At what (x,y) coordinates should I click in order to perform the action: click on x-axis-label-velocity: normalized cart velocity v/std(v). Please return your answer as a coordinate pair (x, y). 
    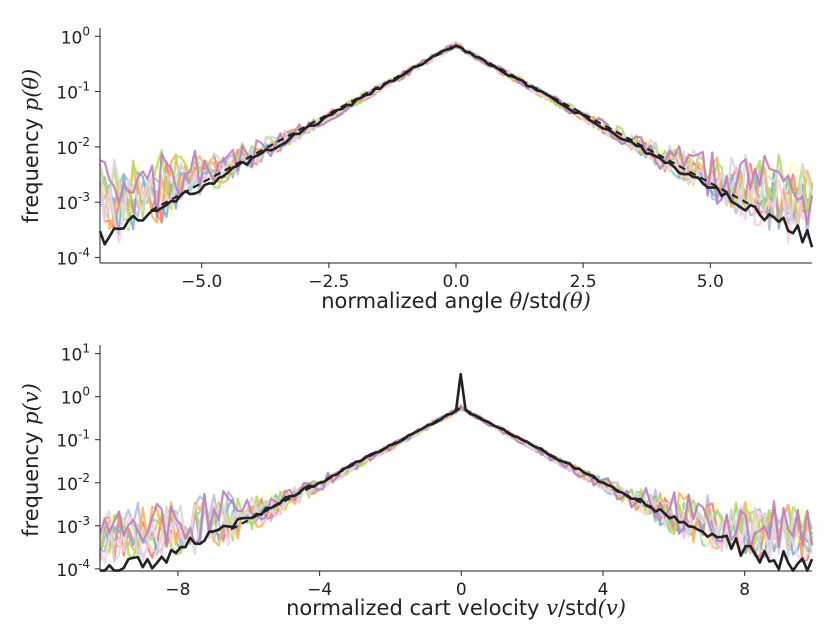
    Looking at the image, I should click on (456, 608).